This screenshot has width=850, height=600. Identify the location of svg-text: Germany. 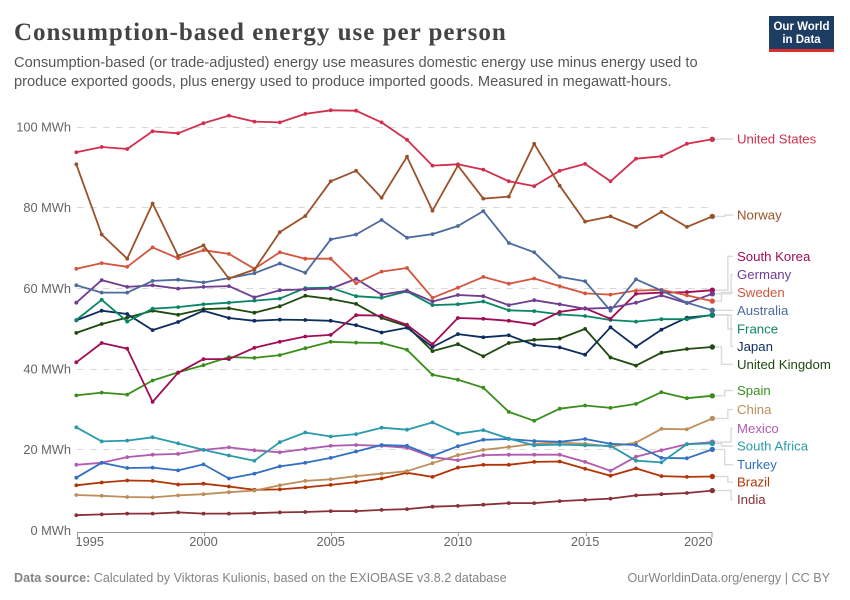
(764, 274).